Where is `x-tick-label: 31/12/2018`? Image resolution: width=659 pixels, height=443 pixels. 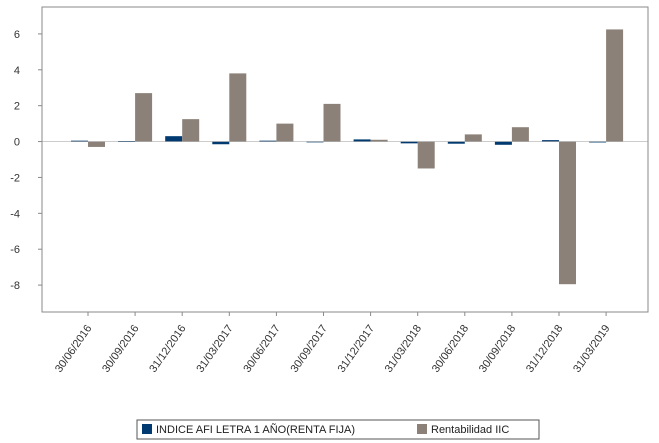
x-tick-label: 31/12/2018 is located at coordinates (544, 349).